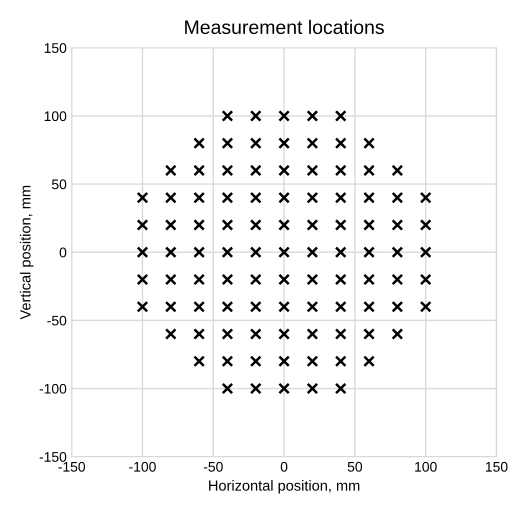  Describe the element at coordinates (55, 48) in the screenshot. I see `y-tick-label: 150` at that location.